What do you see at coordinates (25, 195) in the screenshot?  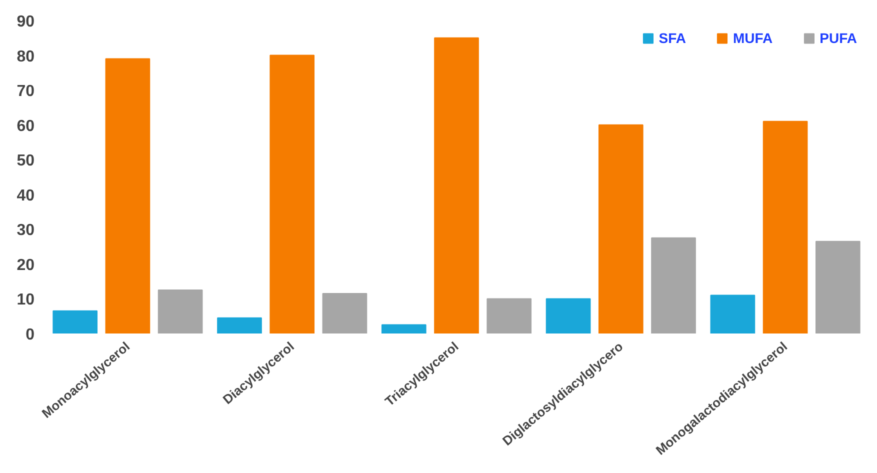 I see `y-tick-label: 40` at bounding box center [25, 195].